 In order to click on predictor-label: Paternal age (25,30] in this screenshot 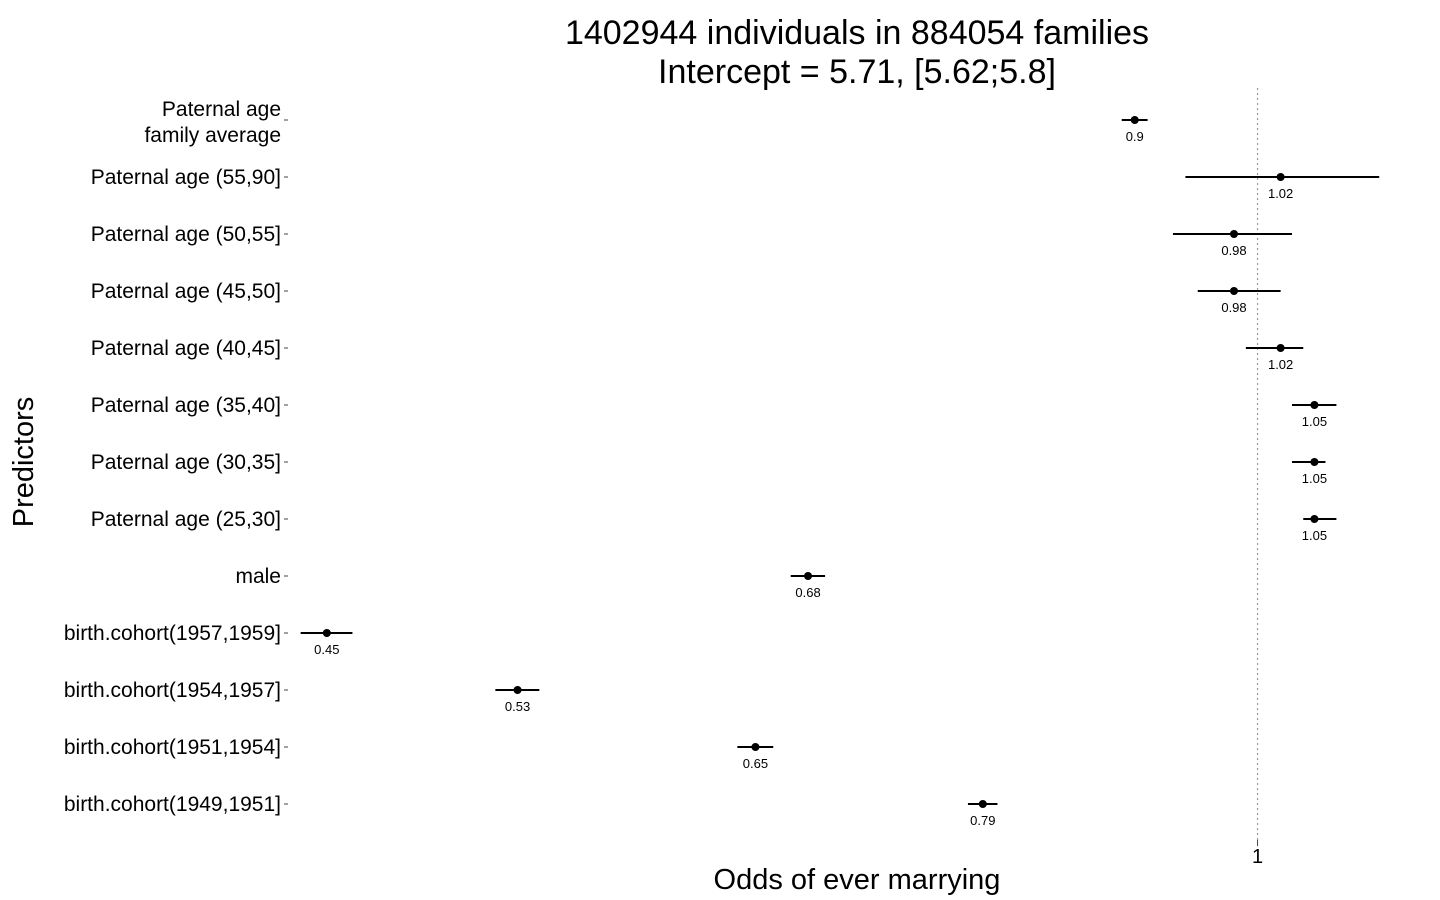, I will do `click(186, 519)`.